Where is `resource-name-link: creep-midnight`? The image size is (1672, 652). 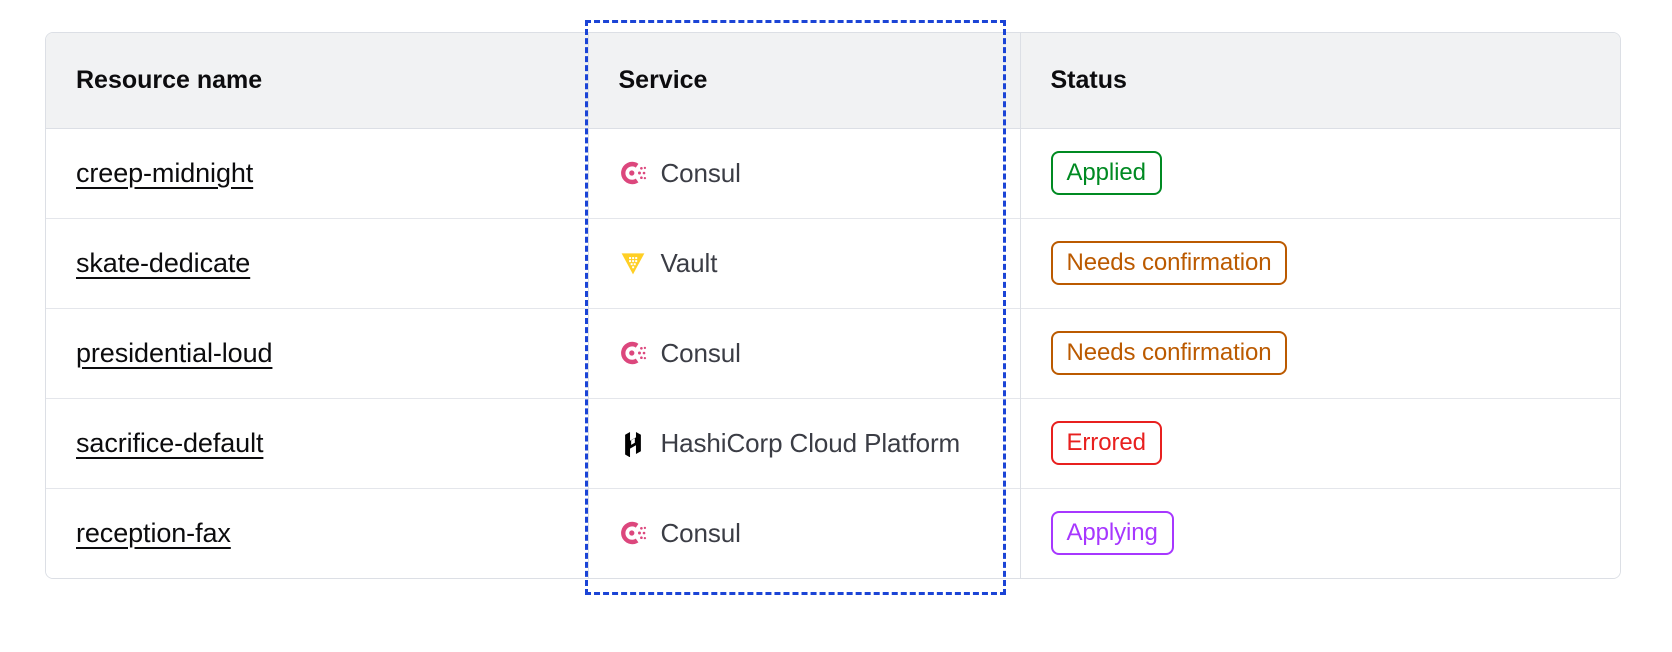 resource-name-link: creep-midnight is located at coordinates (165, 172).